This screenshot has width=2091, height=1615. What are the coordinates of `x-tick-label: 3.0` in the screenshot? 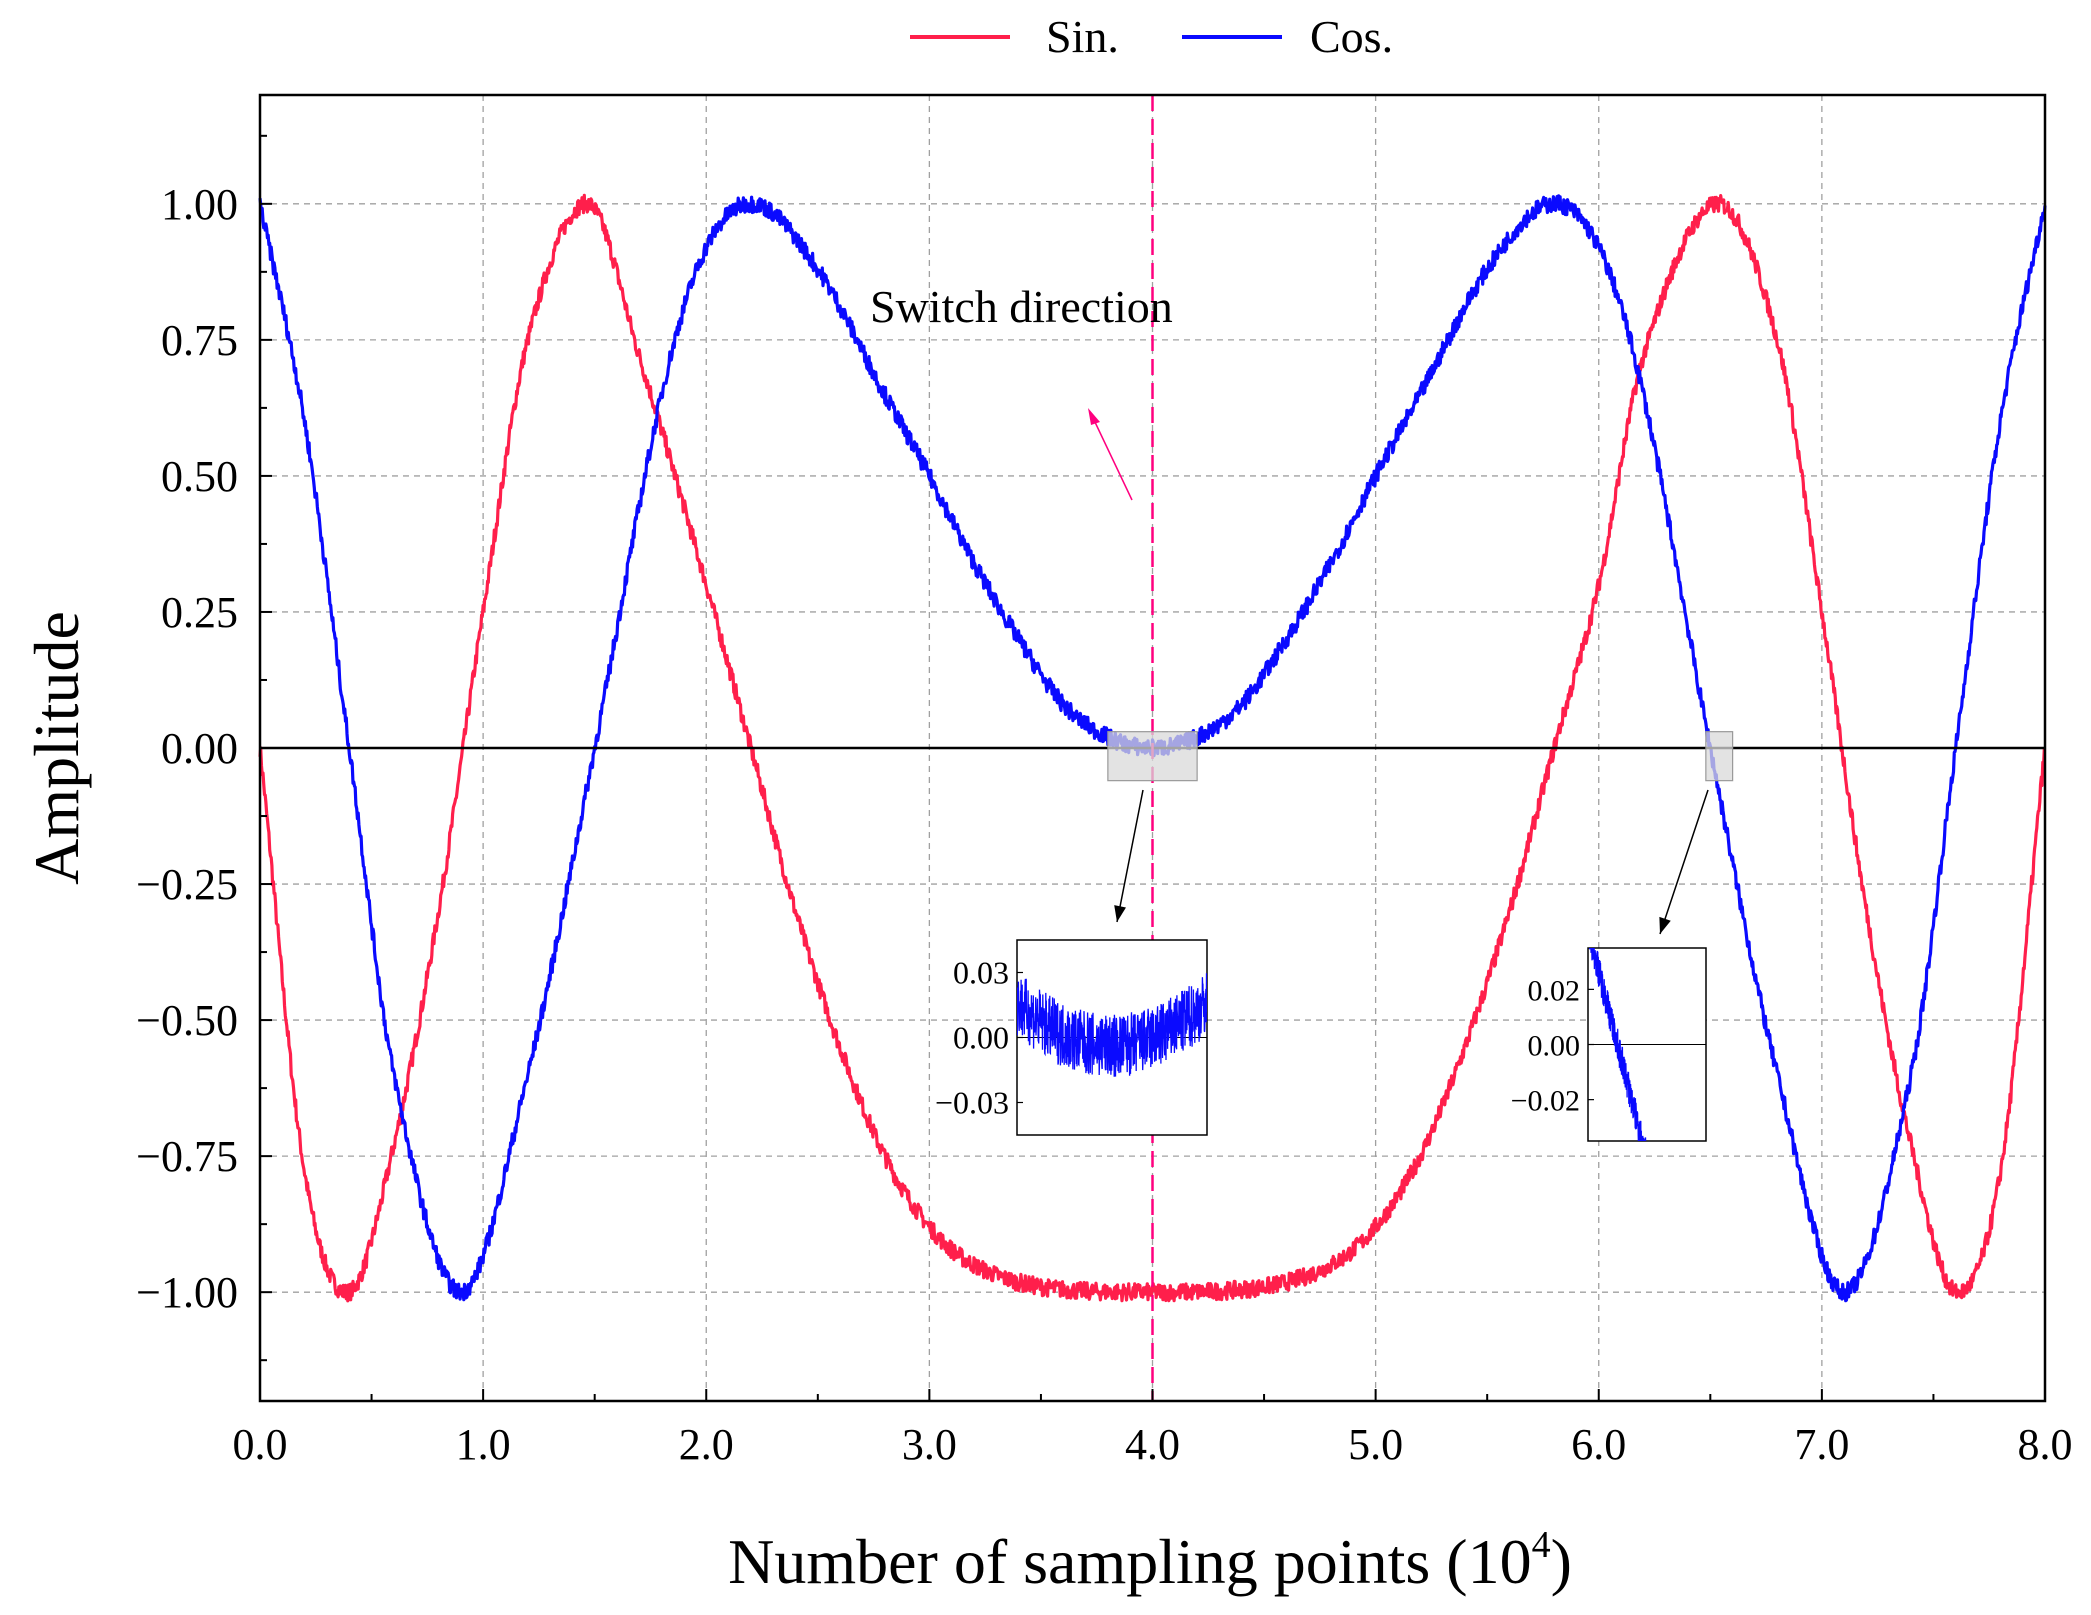 It's located at (929, 1444).